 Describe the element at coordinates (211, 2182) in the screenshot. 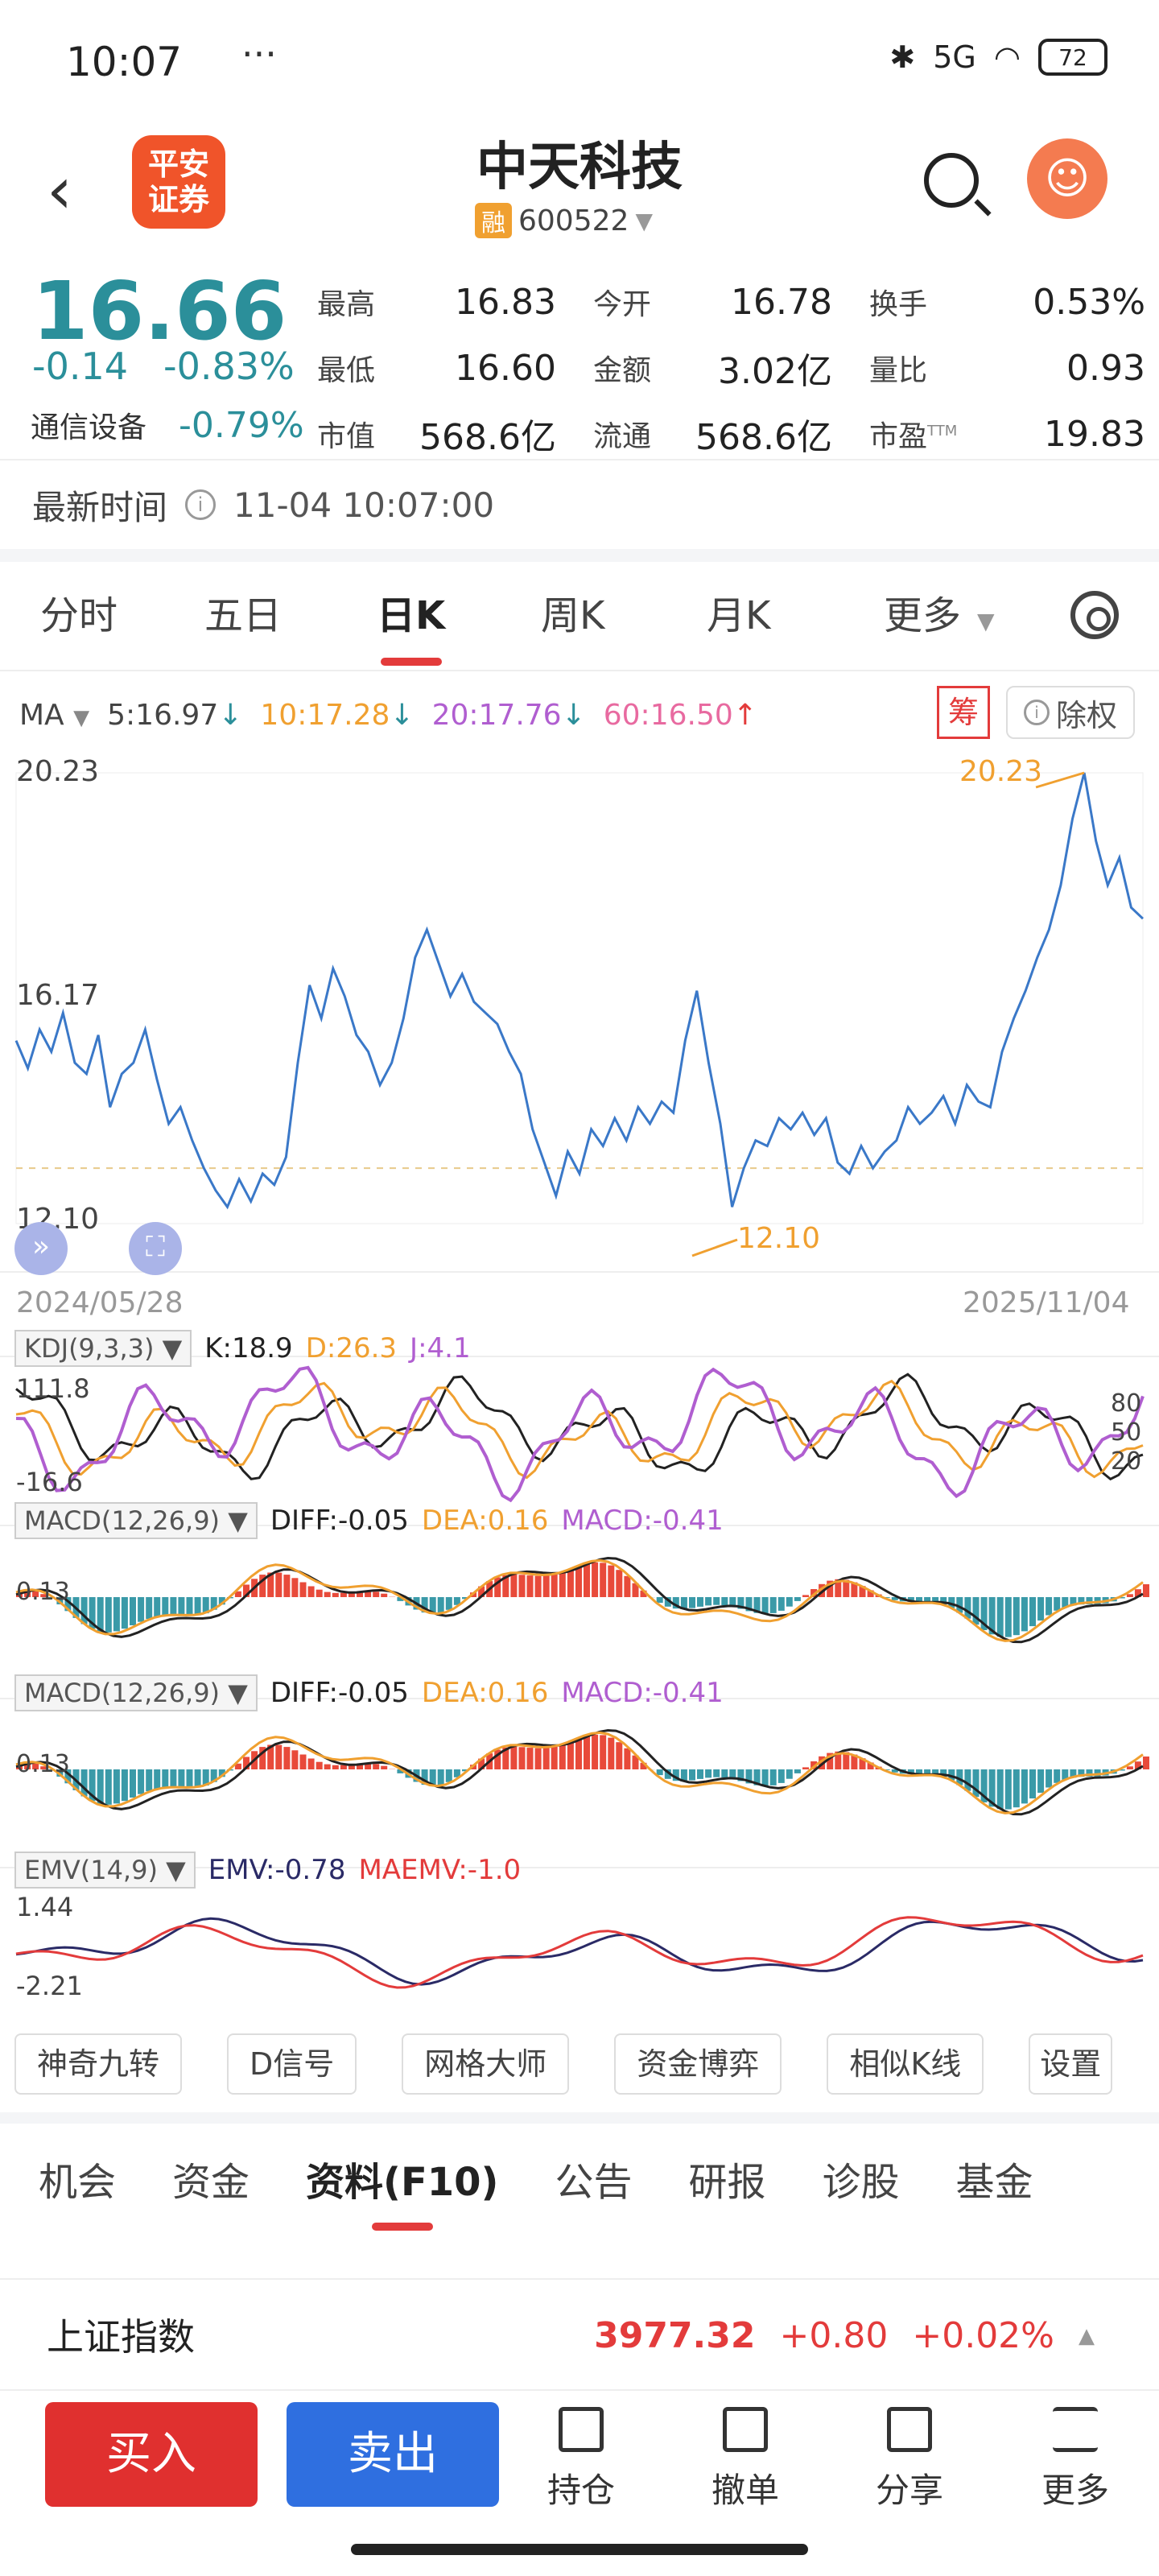

I see `tab-funds: 资金` at that location.